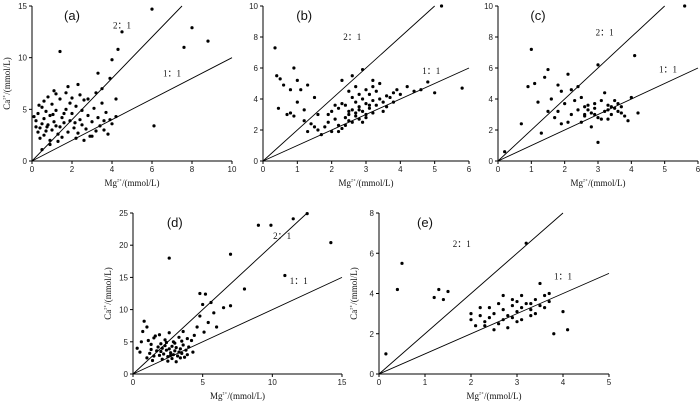  Describe the element at coordinates (22, 6) in the screenshot. I see `y-tick-label: 15` at that location.